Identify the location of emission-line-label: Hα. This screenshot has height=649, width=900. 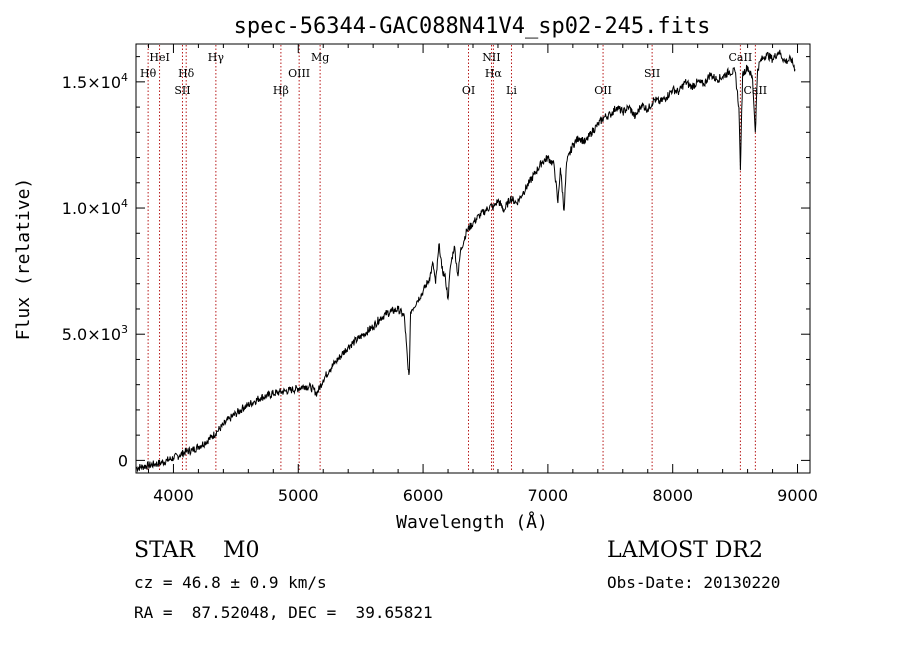
(494, 73).